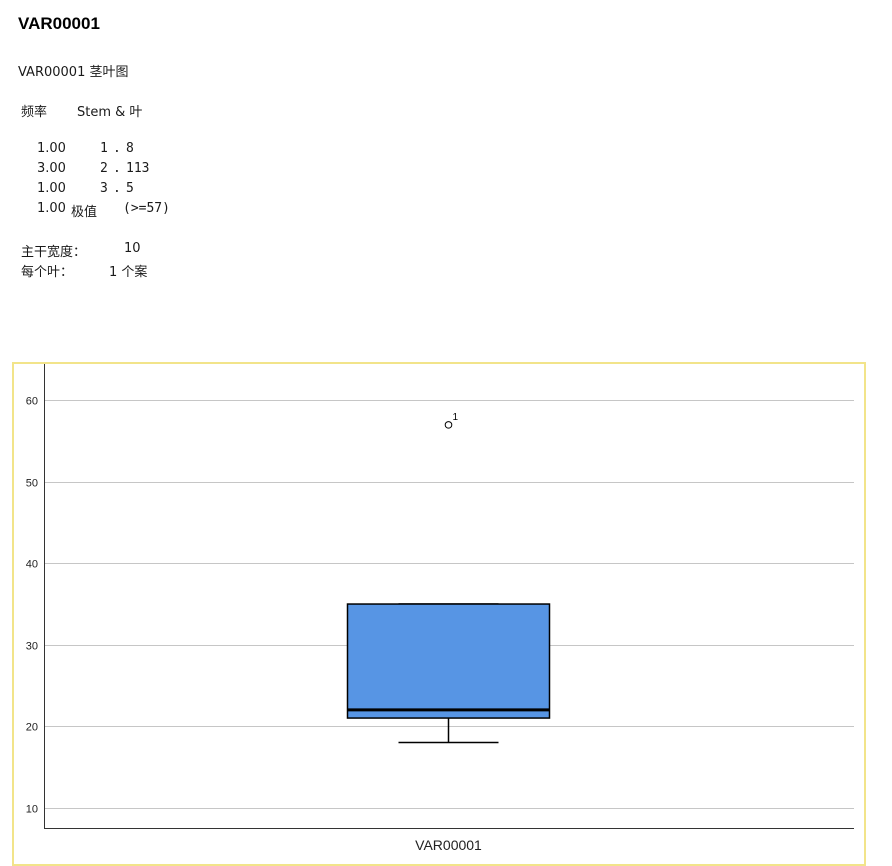 The image size is (892, 866). Describe the element at coordinates (110, 112) in the screenshot. I see `stem-leaf-header: Stem & 叶` at that location.